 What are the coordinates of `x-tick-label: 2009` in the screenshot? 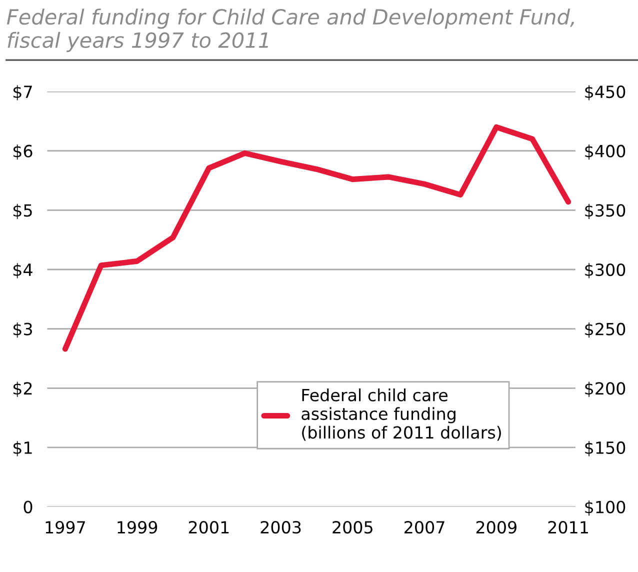 It's located at (496, 527).